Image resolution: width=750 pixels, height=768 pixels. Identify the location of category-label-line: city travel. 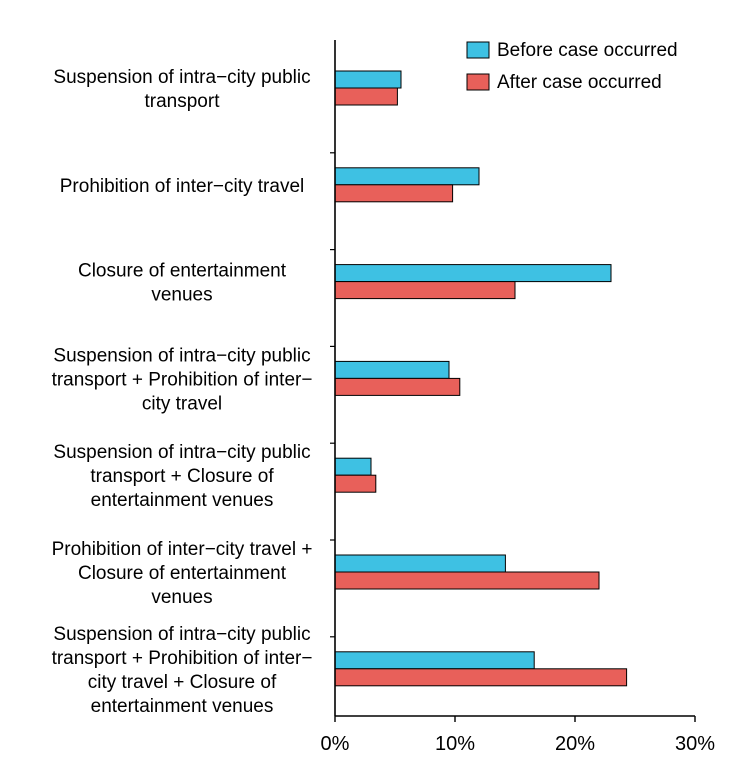
(182, 403).